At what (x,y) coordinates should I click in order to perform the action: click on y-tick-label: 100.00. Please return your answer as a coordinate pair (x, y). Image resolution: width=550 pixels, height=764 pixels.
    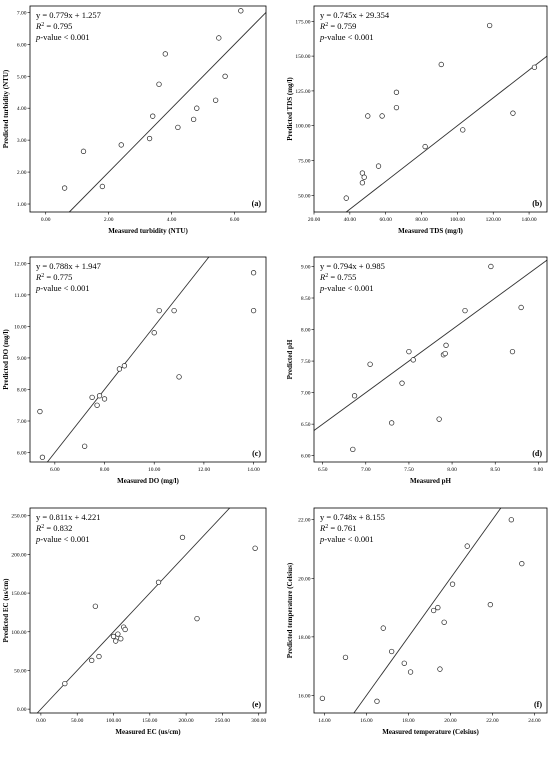
    Looking at the image, I should click on (302, 127).